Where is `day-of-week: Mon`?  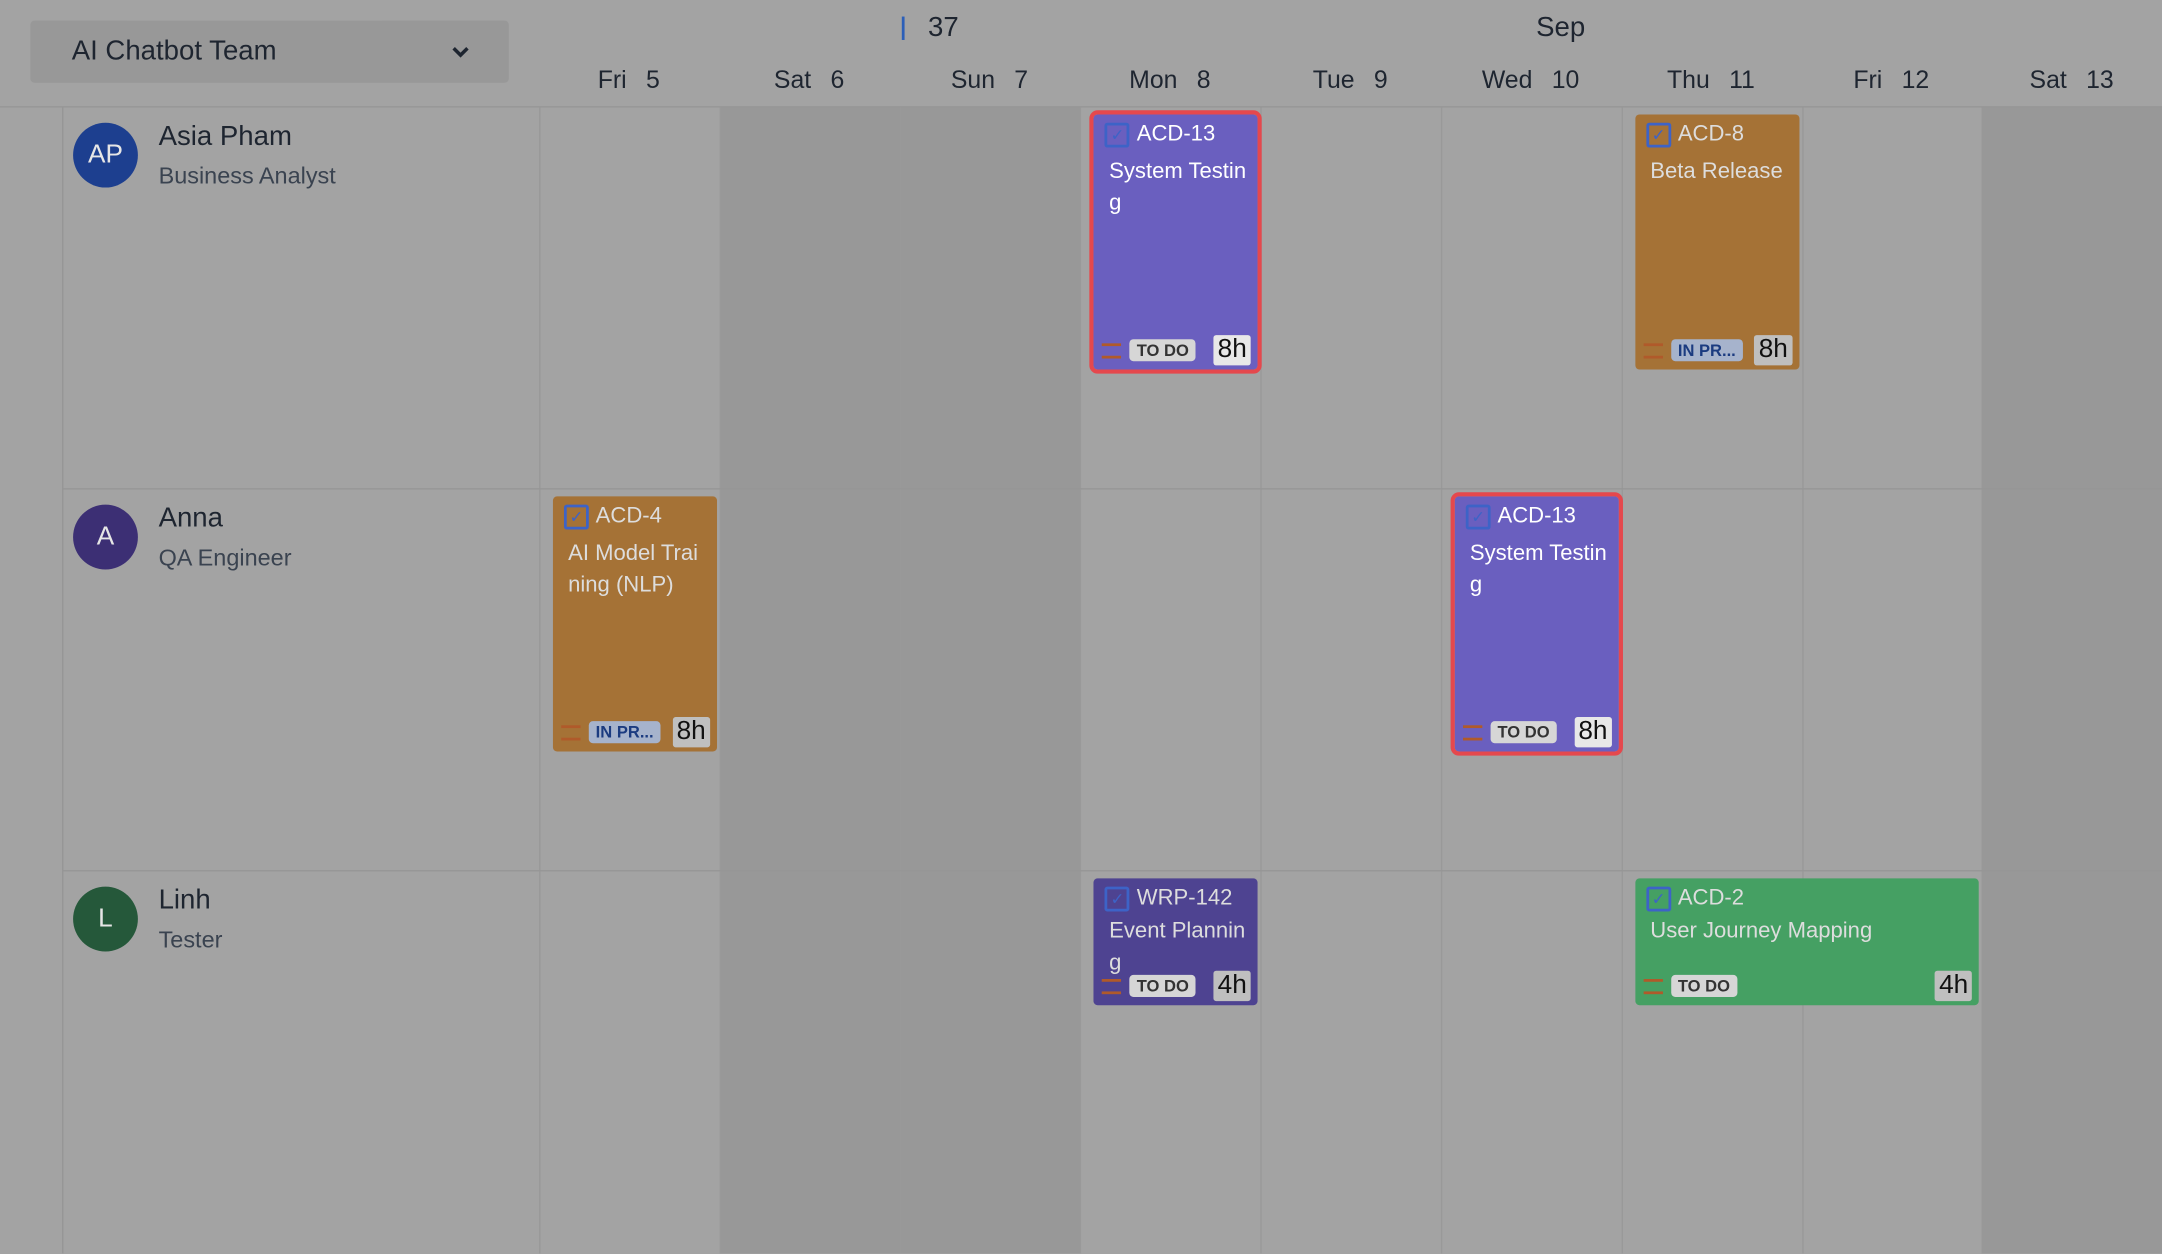 day-of-week: Mon is located at coordinates (1153, 80).